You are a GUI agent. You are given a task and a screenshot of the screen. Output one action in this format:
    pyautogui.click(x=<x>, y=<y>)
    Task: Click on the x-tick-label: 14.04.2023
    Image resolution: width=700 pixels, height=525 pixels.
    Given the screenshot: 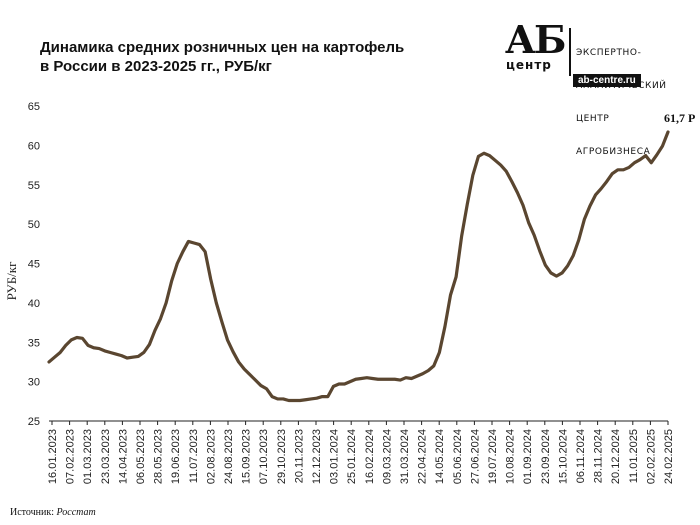 What is the action you would take?
    pyautogui.click(x=123, y=456)
    